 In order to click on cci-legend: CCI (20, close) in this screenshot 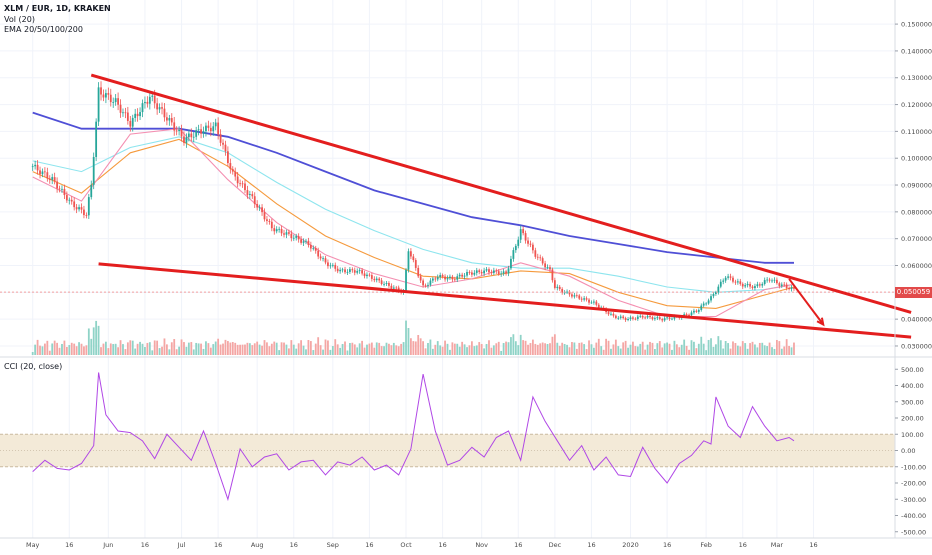, I will do `click(33, 366)`.